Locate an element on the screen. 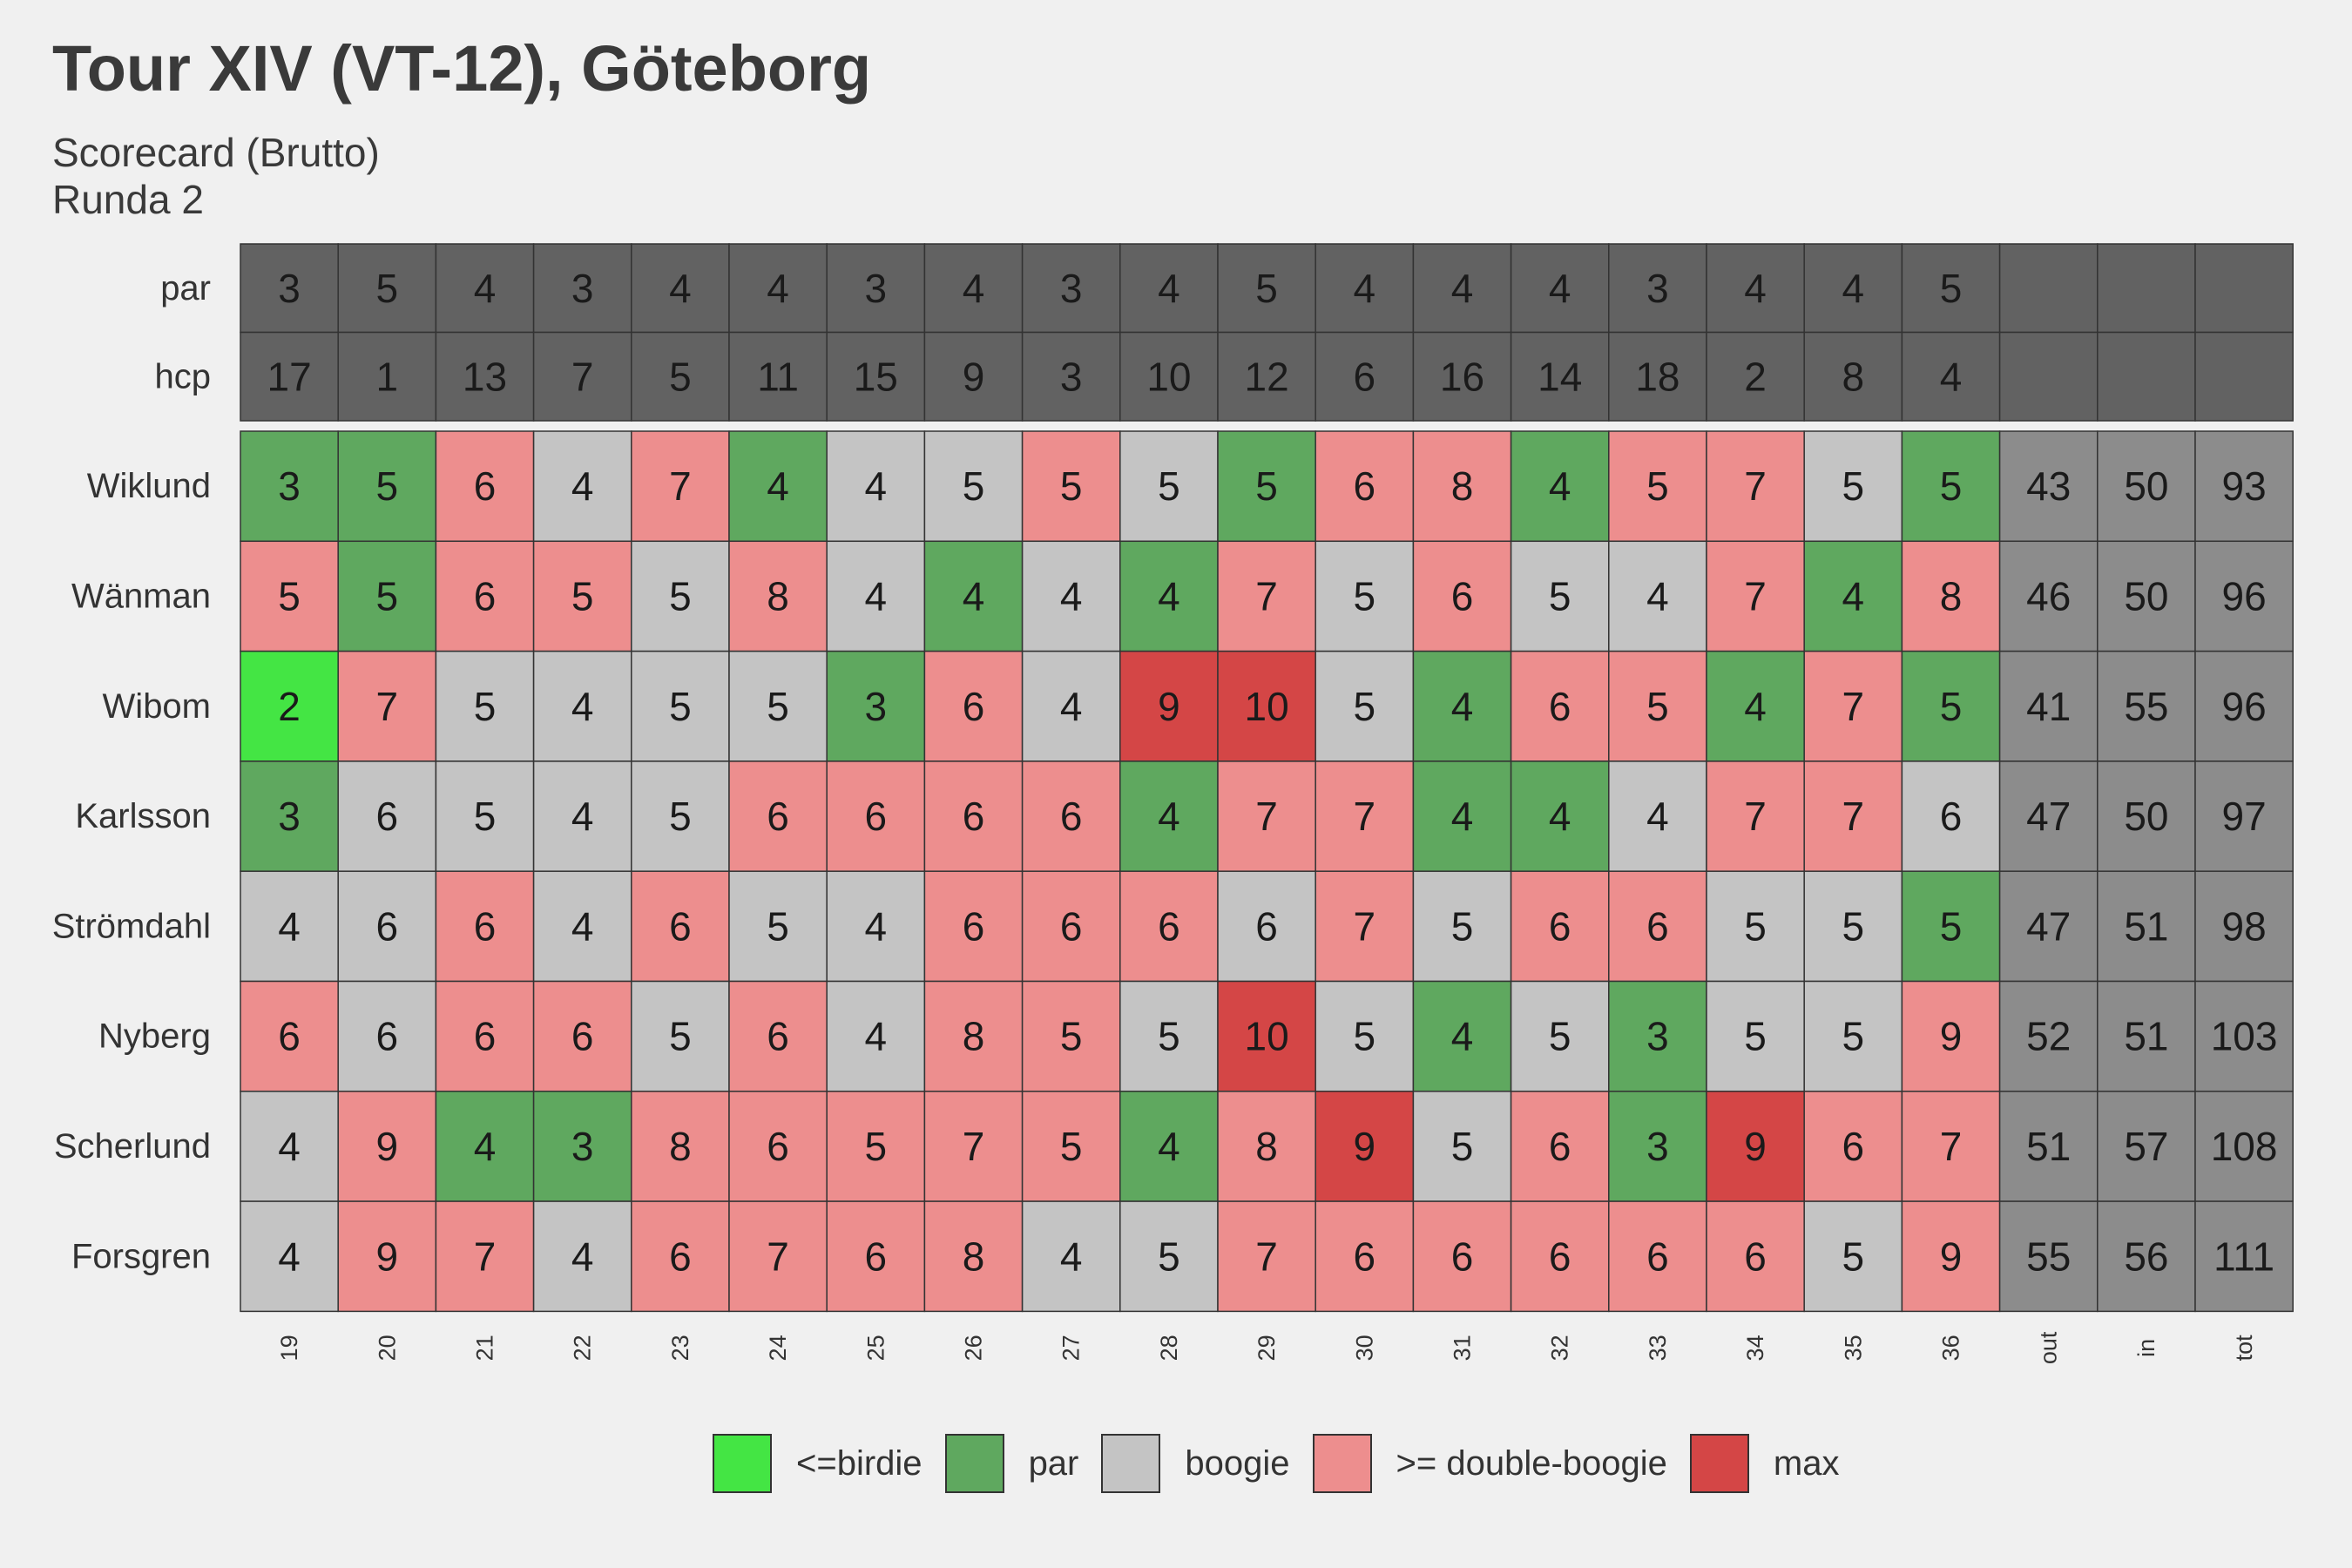 The width and height of the screenshot is (2352, 1568). row-label-par: par is located at coordinates (185, 288).